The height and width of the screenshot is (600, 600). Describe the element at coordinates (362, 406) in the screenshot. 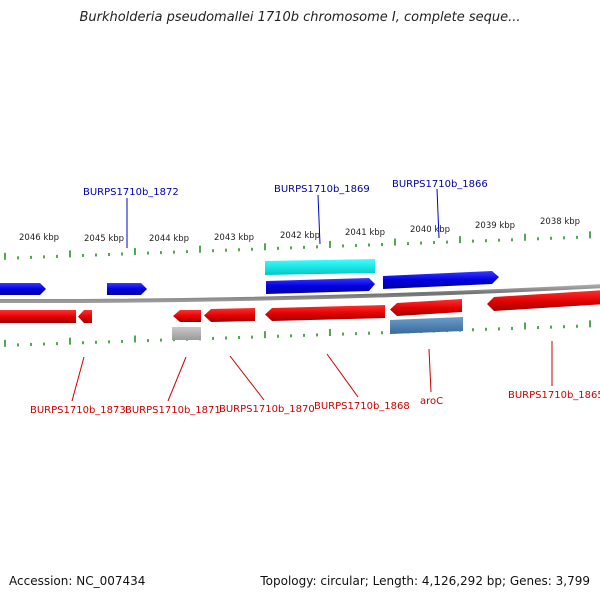

I see `gene-label-1868: BURPS1710b_1868` at that location.